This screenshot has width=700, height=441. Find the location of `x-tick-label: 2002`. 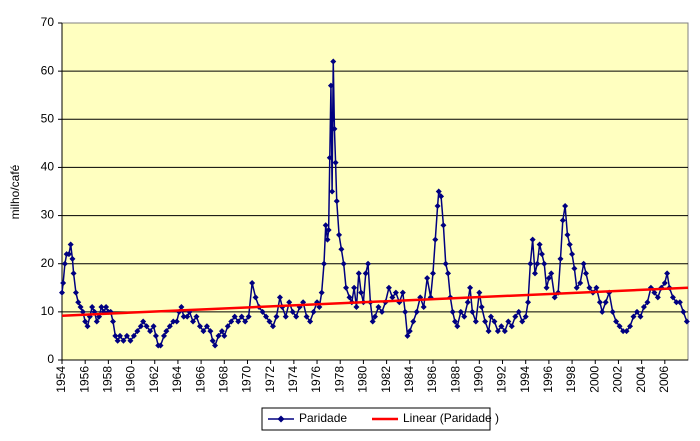

x-tick-label: 2002 is located at coordinates (618, 379).